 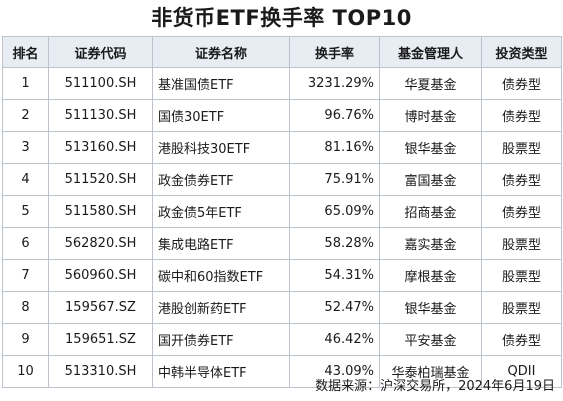 What do you see at coordinates (100, 339) in the screenshot?
I see `cell-code: 159651.SZ` at bounding box center [100, 339].